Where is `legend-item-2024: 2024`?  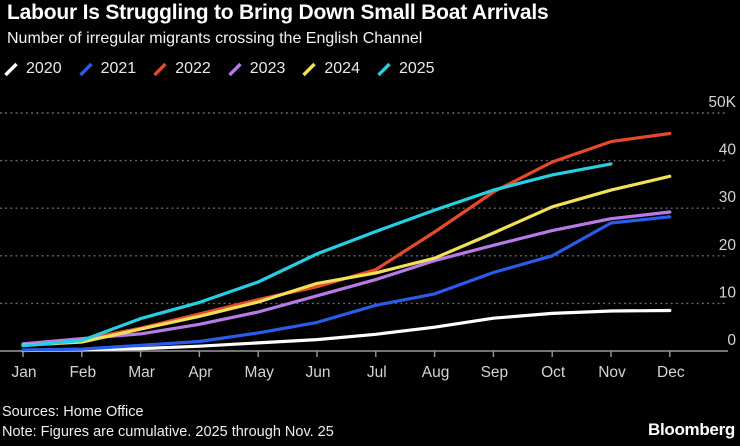 legend-item-2024: 2024 is located at coordinates (331, 69).